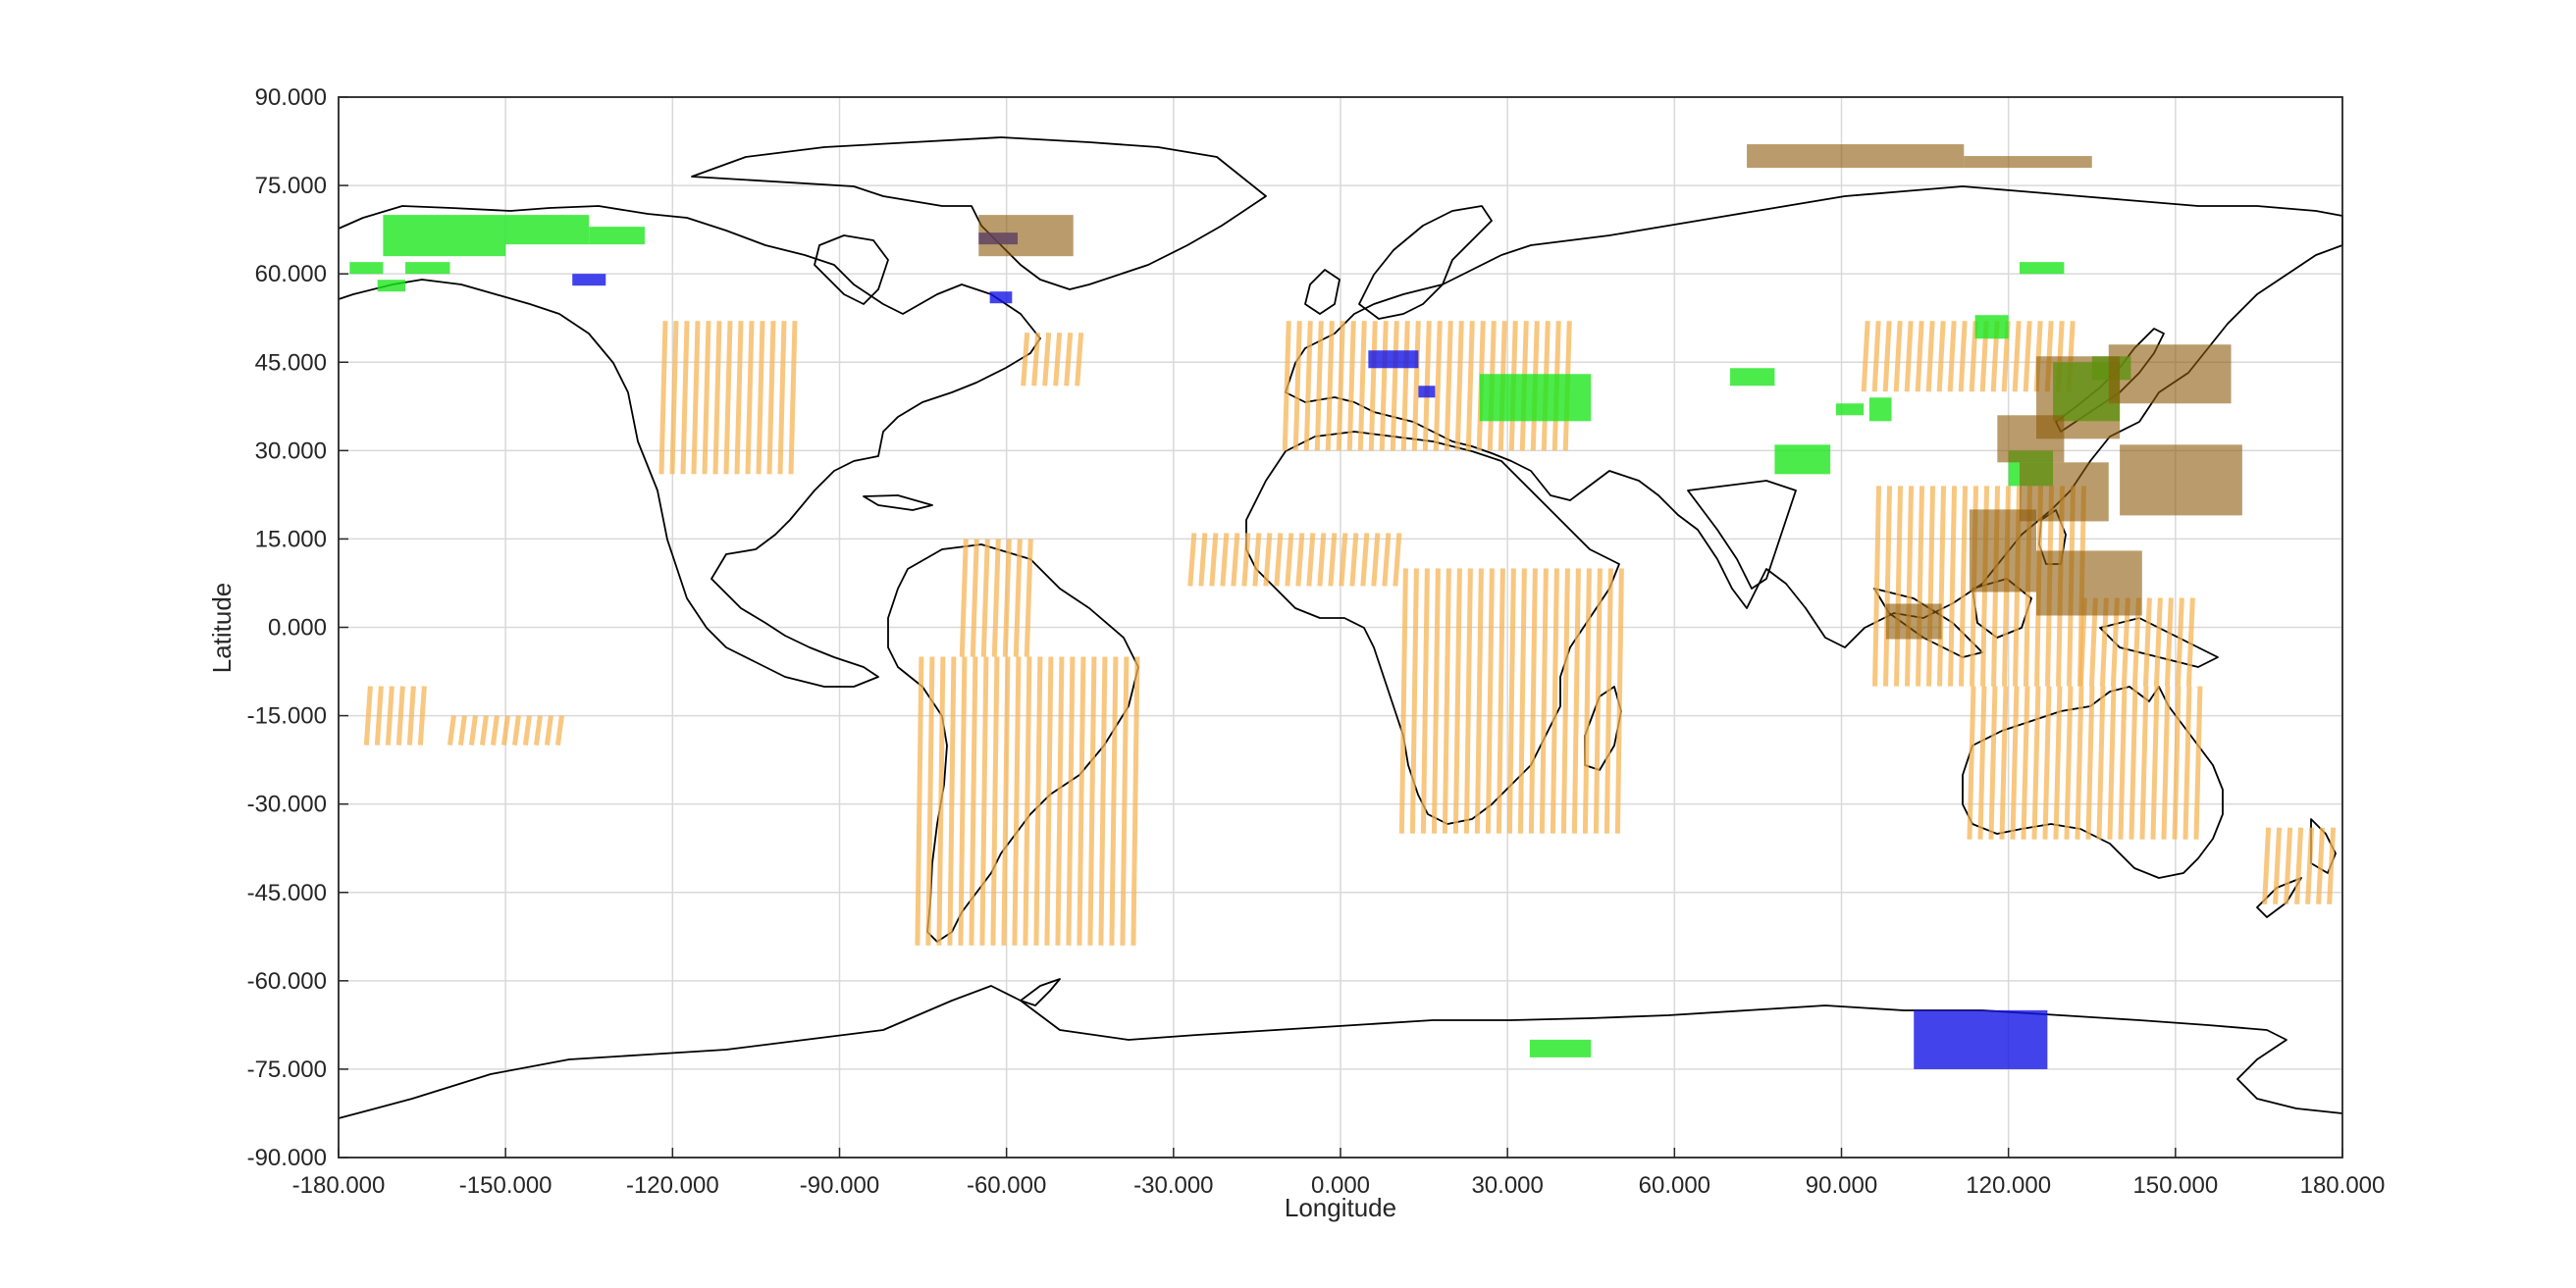  I want to click on x-tick-label: 150.000, so click(2175, 1185).